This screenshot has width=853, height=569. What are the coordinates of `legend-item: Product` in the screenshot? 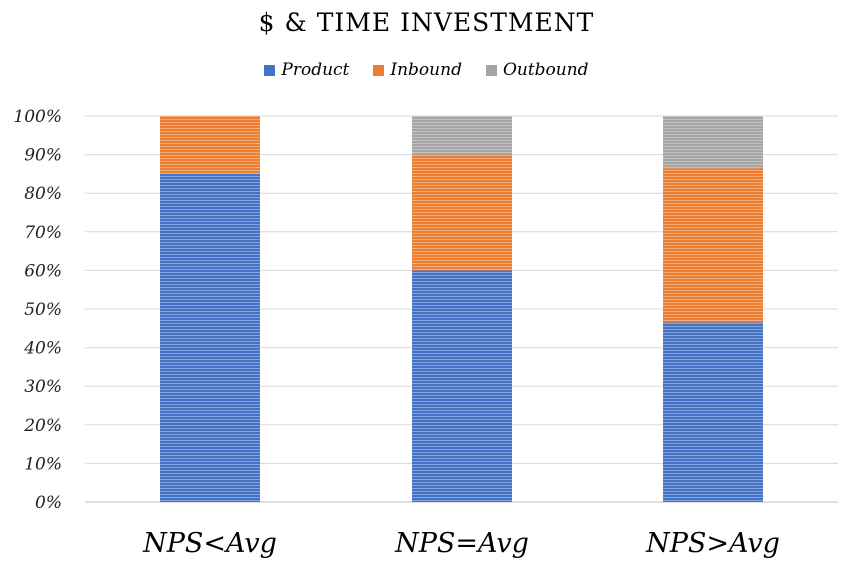 It's located at (306, 70).